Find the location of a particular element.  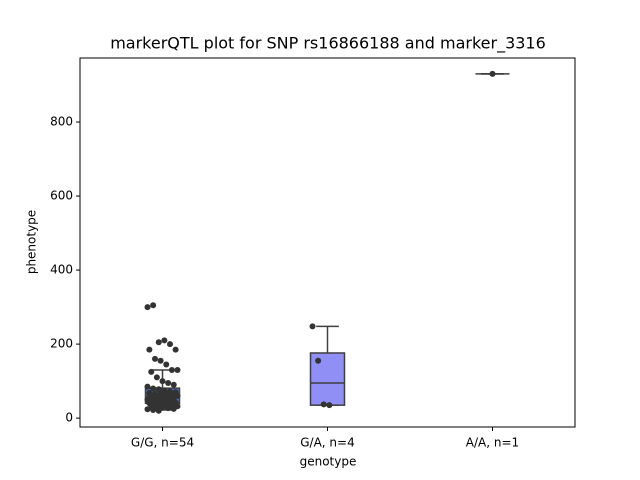

y-axis-label: phenotype is located at coordinates (32, 242).